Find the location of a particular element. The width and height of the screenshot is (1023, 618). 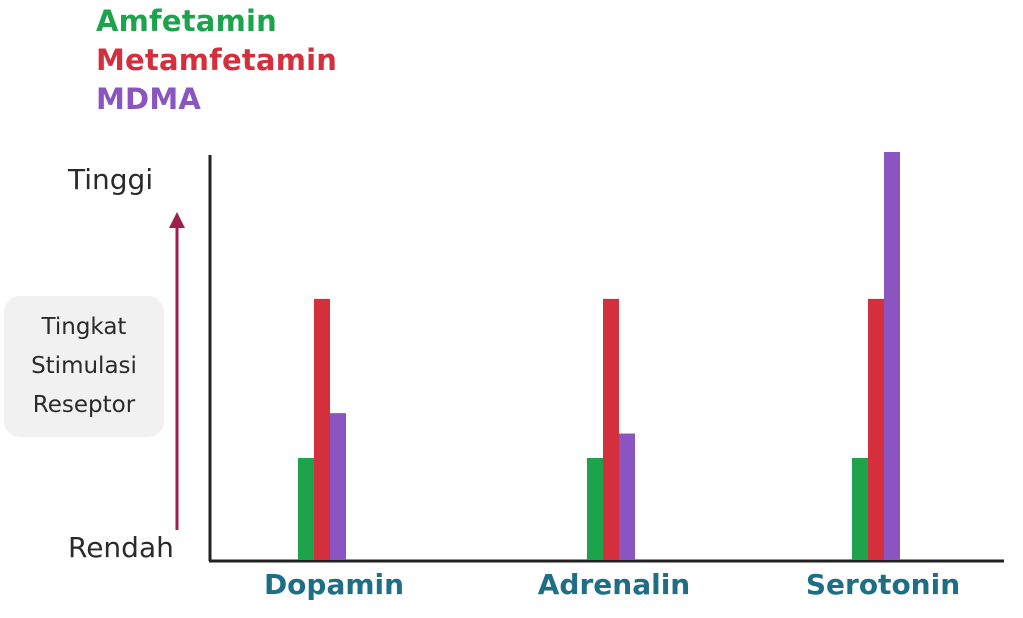

bar-metamfetamin-serotonin is located at coordinates (876, 429).